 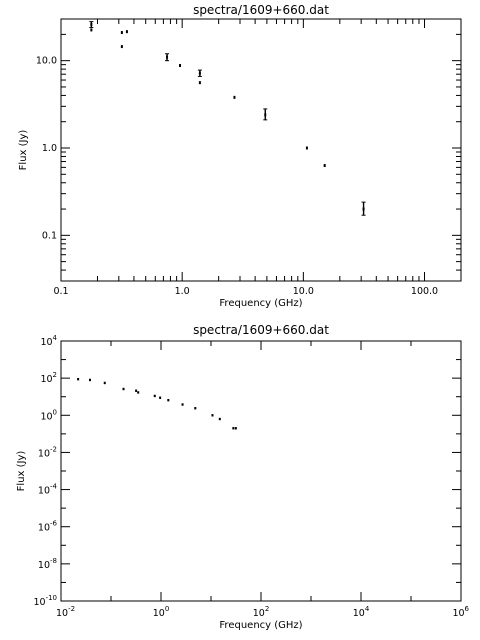 I want to click on y-tick-label: 1.0, so click(x=49, y=148).